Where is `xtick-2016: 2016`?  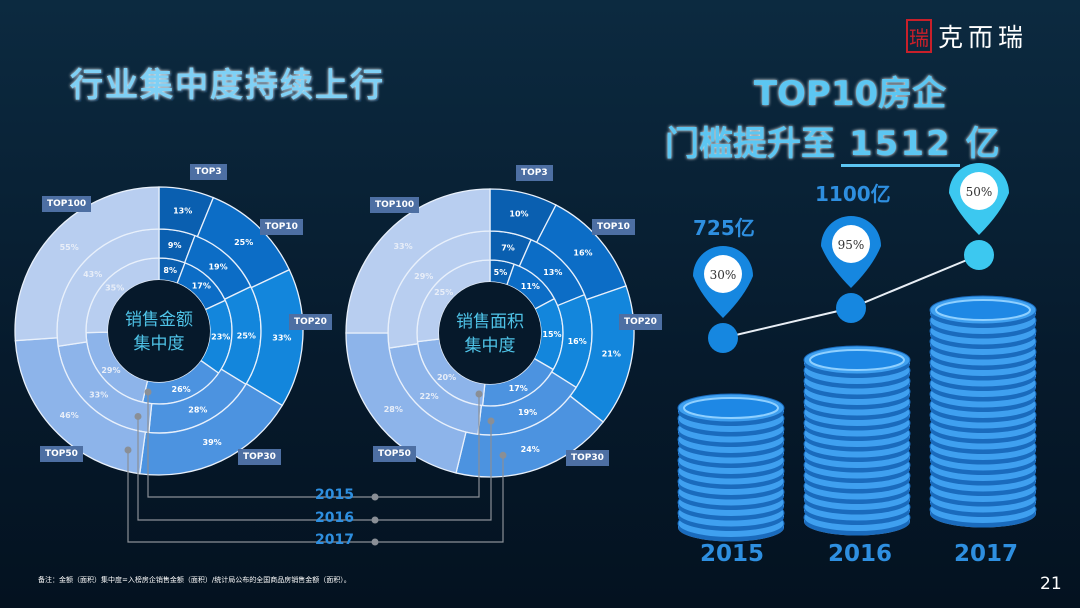
xtick-2016: 2016 is located at coordinates (860, 554).